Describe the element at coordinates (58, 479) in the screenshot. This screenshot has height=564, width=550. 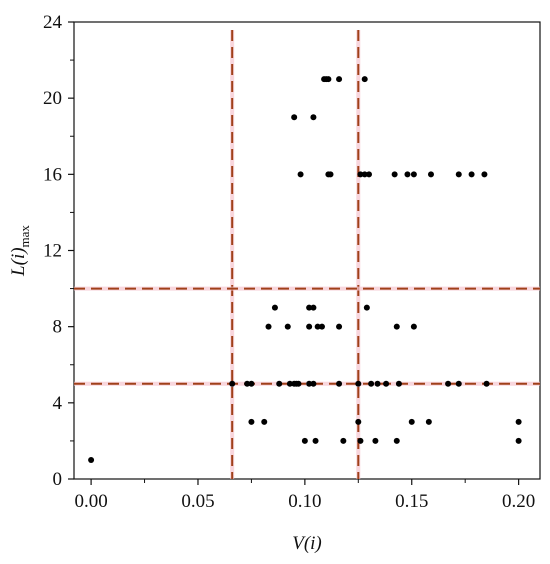
I see `y-tick-label: 0` at that location.